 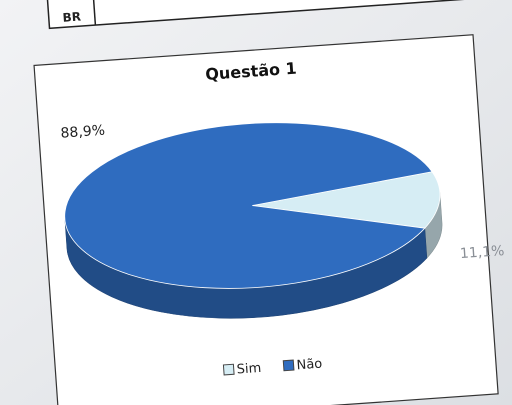 I want to click on table-text: BR, so click(x=71, y=17).